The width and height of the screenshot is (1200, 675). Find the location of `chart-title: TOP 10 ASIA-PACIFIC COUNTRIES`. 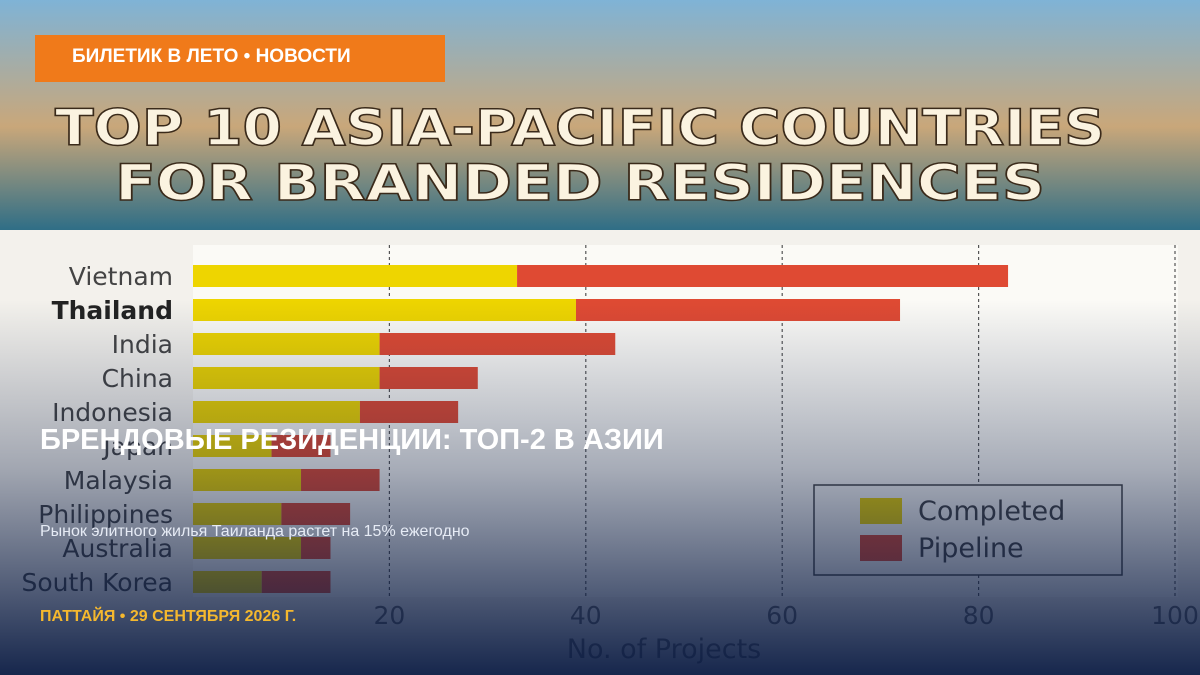

chart-title: TOP 10 ASIA-PACIFIC COUNTRIES is located at coordinates (580, 128).